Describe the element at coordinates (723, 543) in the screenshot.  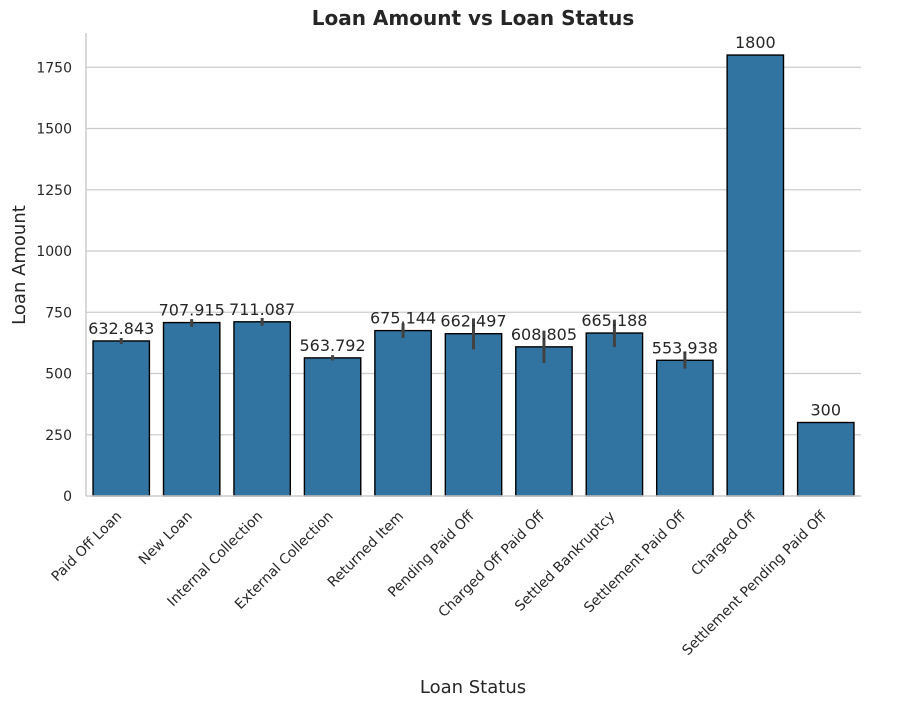
I see `x-tick-label: Charged Off` at that location.